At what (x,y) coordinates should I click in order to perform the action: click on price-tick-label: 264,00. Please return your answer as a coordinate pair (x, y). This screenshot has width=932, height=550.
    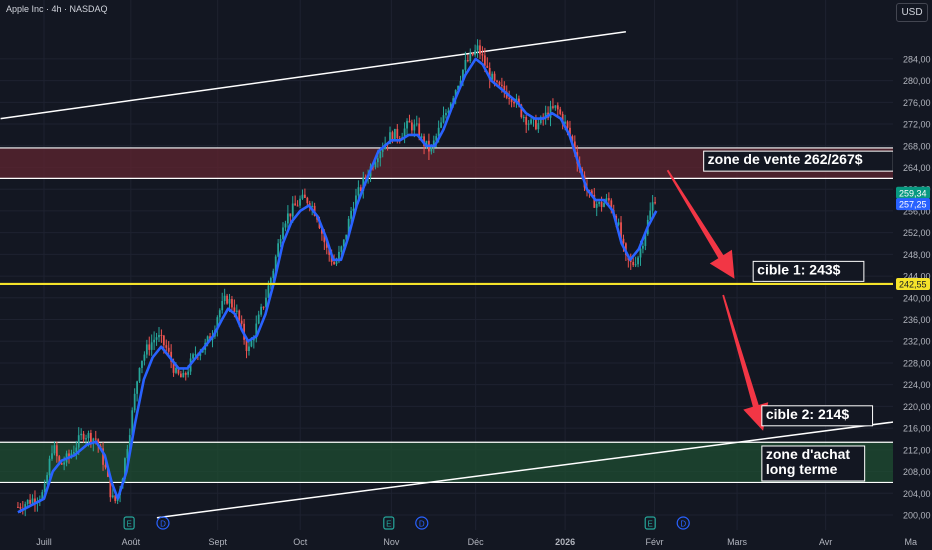
    Looking at the image, I should click on (917, 168).